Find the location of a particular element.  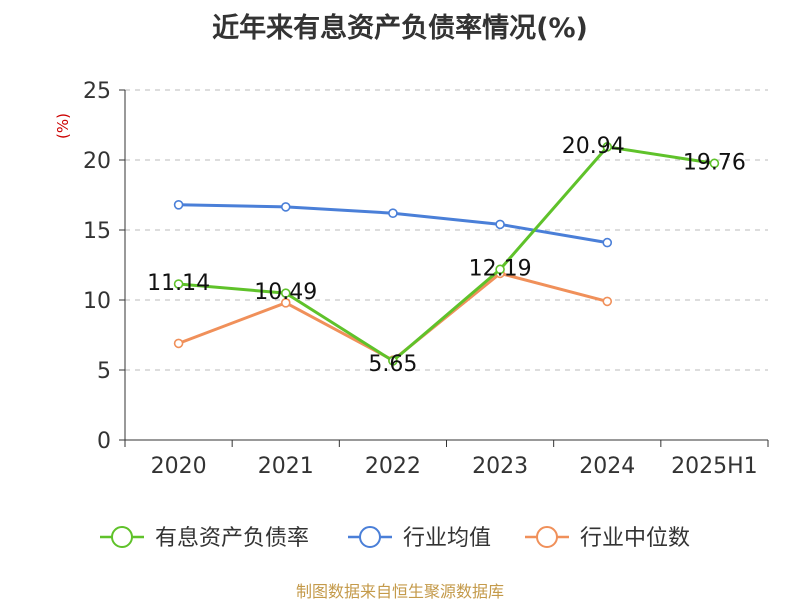

legend-label: 有息资产负债率 is located at coordinates (232, 538).